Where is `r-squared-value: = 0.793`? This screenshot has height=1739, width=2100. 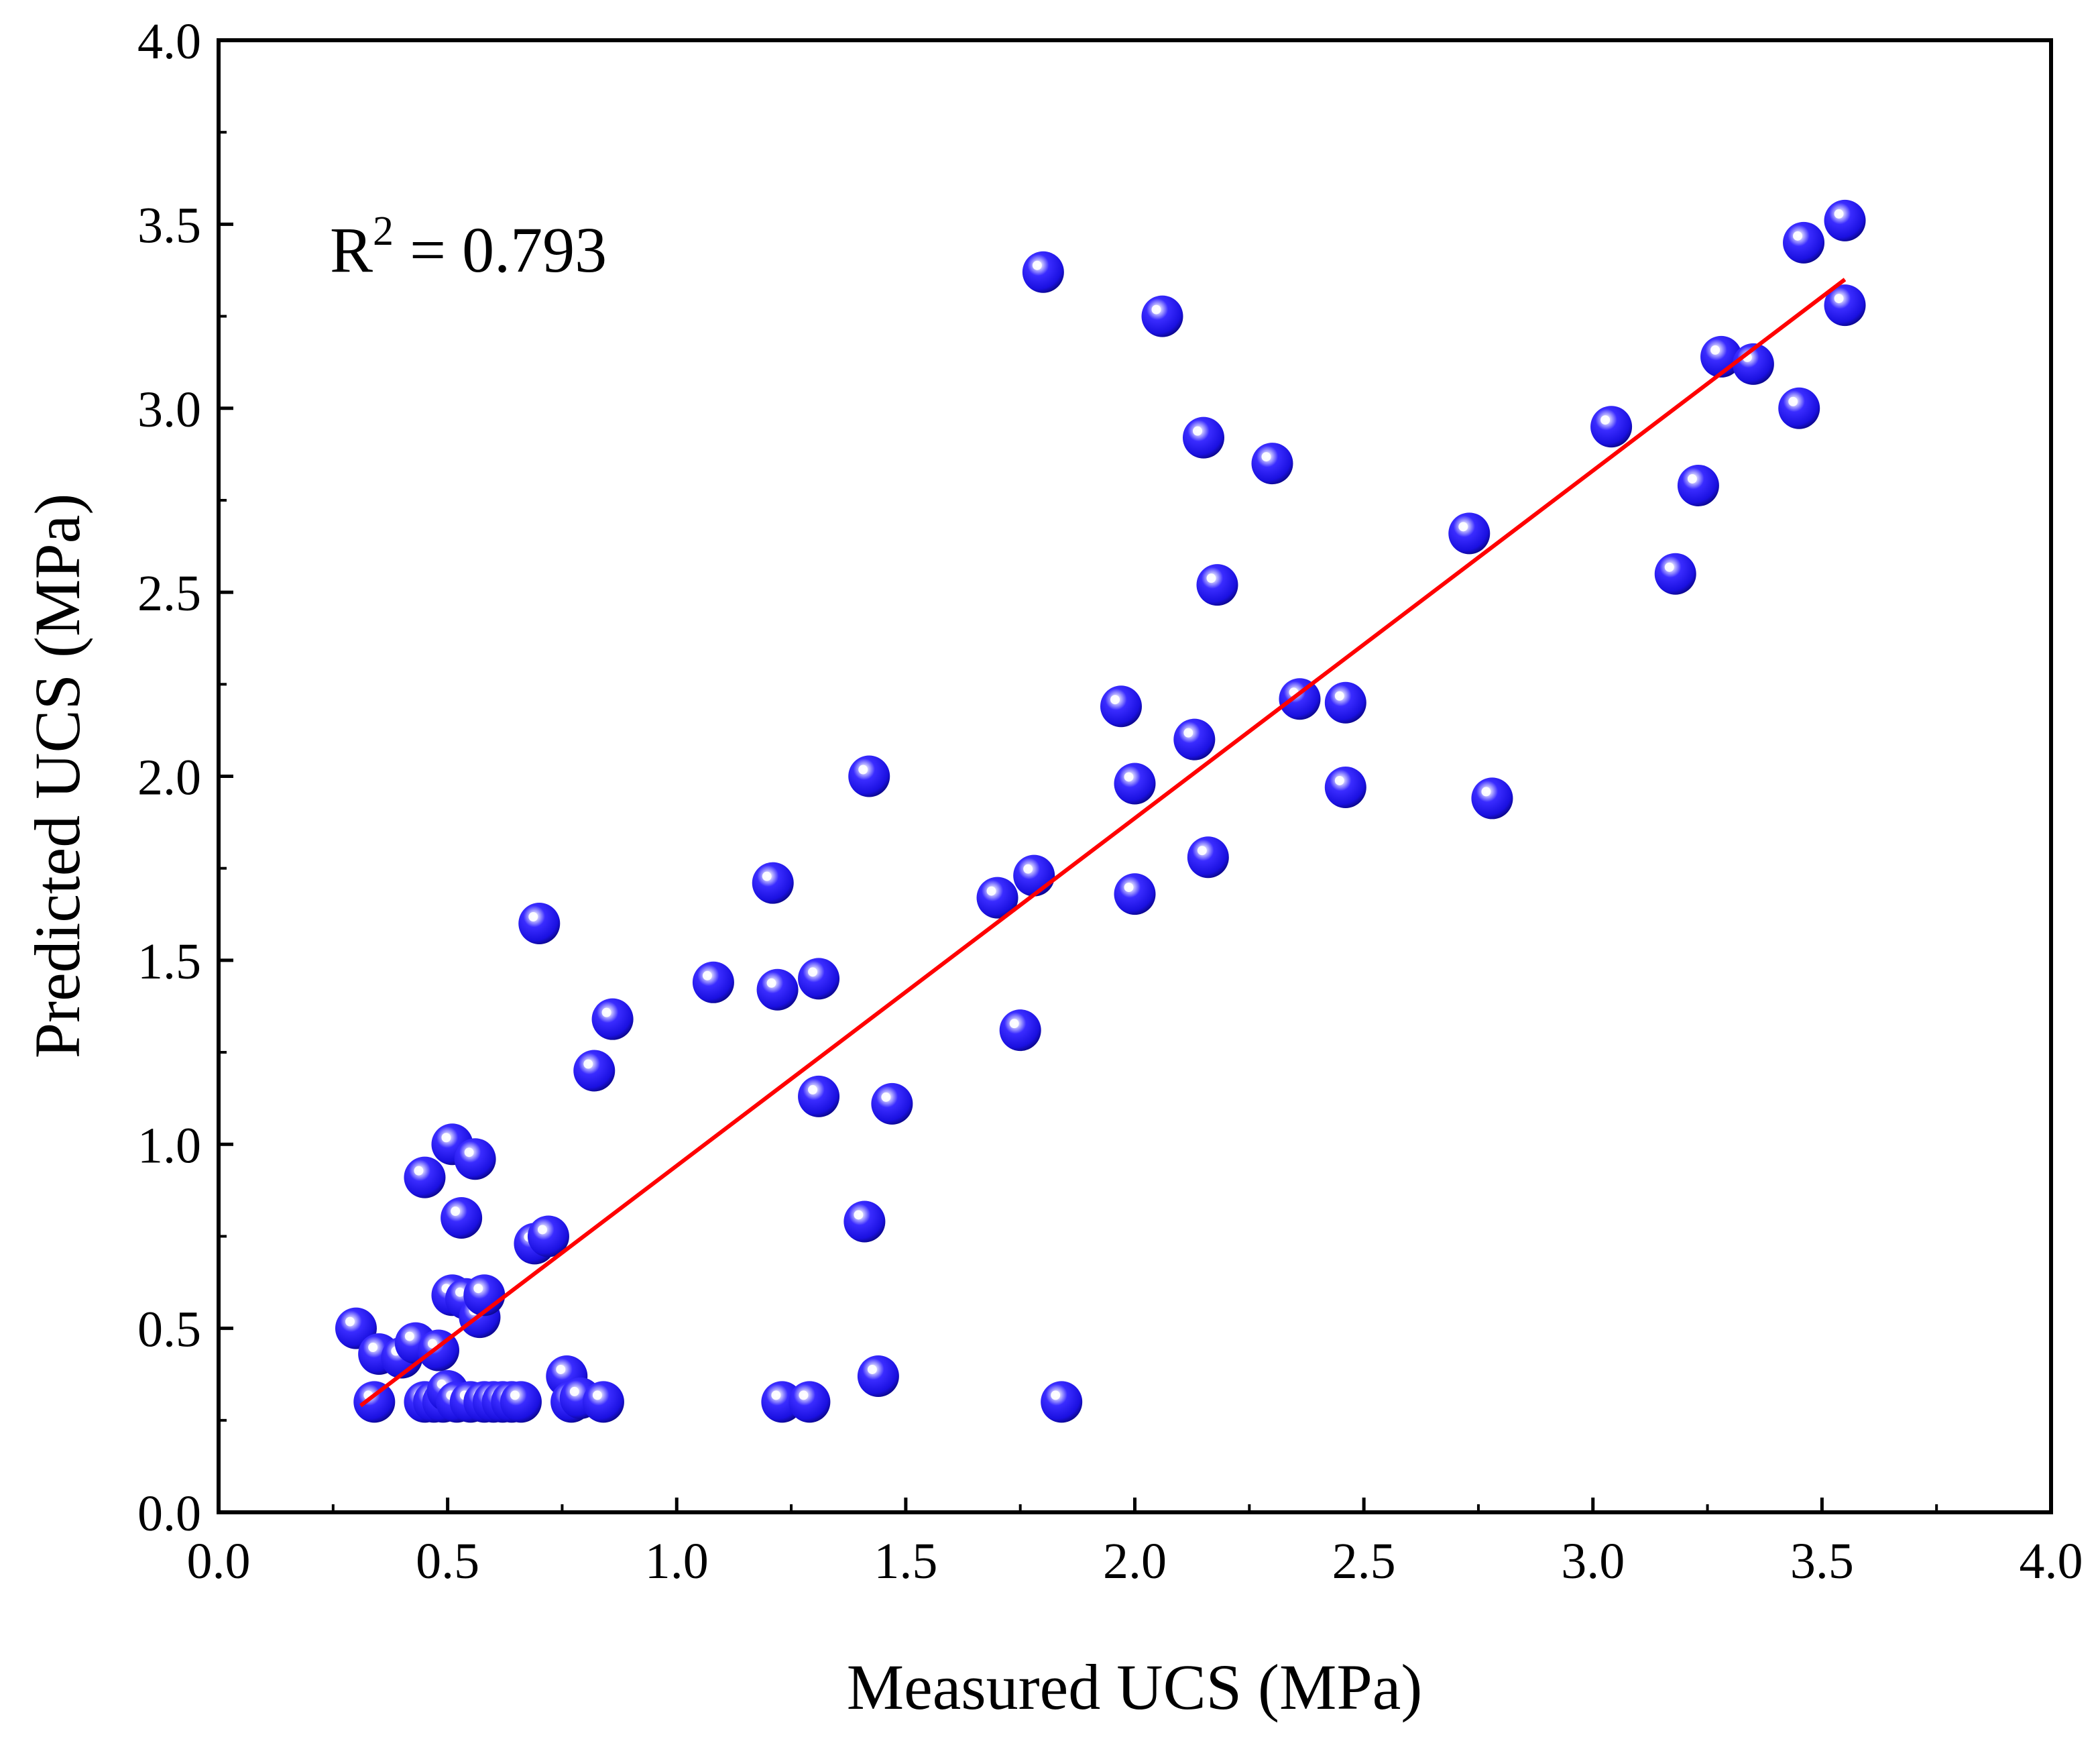
r-squared-value: = 0.793 is located at coordinates (500, 250).